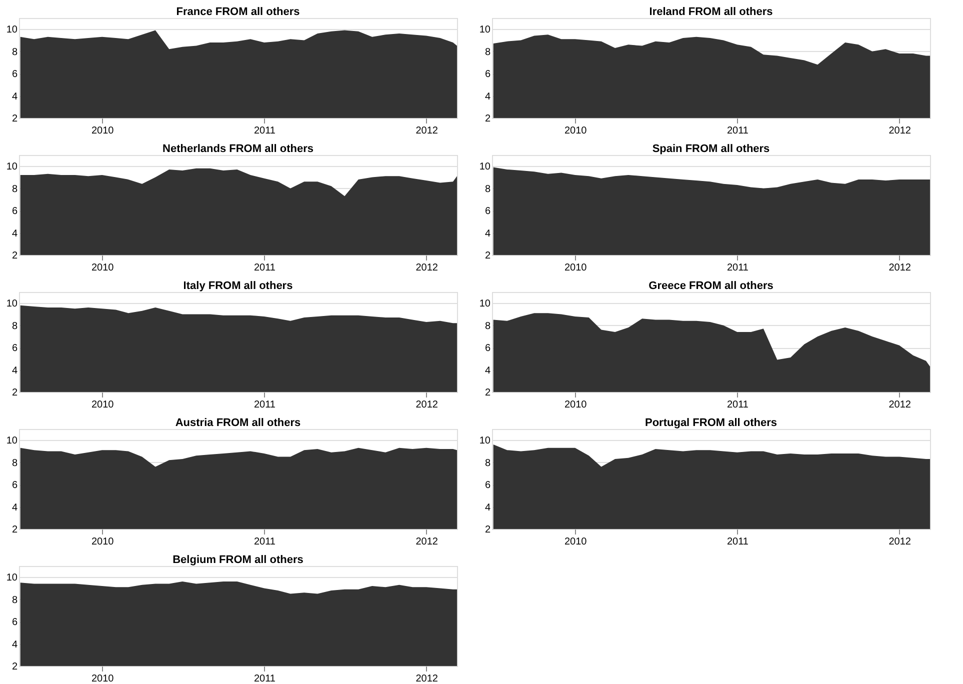 This screenshot has height=684, width=963. What do you see at coordinates (238, 423) in the screenshot?
I see `chart-title: Austria FROM all others` at bounding box center [238, 423].